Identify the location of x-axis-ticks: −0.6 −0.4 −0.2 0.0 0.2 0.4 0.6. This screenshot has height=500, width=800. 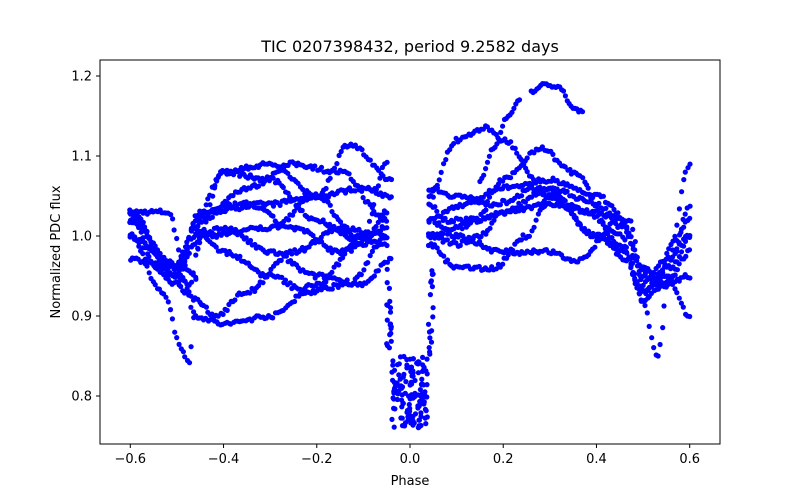
(407, 455).